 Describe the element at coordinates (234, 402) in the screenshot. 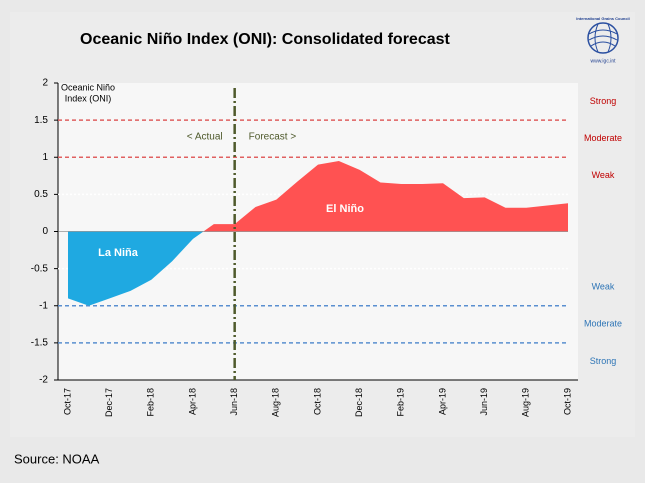

I see `x-tick-label: Jun-18` at that location.